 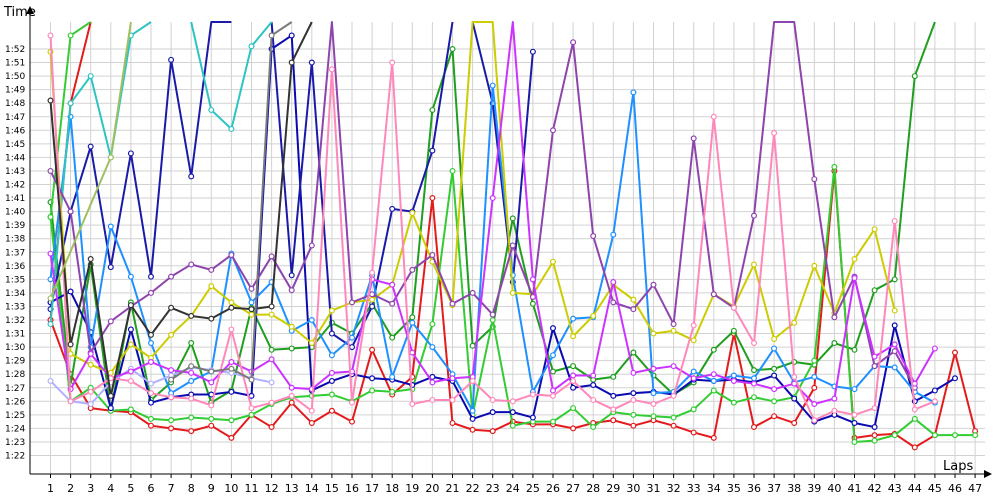 I want to click on y-tick-label: 1:29, so click(x=15, y=362).